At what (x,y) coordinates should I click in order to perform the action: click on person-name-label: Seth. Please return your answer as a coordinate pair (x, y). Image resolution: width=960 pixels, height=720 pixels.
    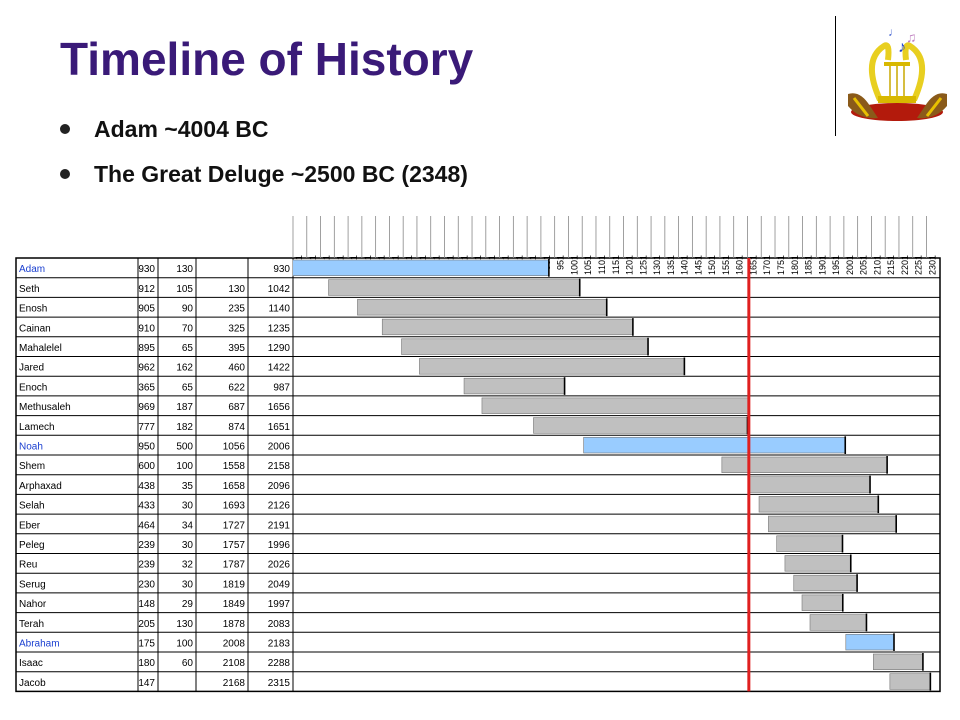
    Looking at the image, I should click on (29, 289).